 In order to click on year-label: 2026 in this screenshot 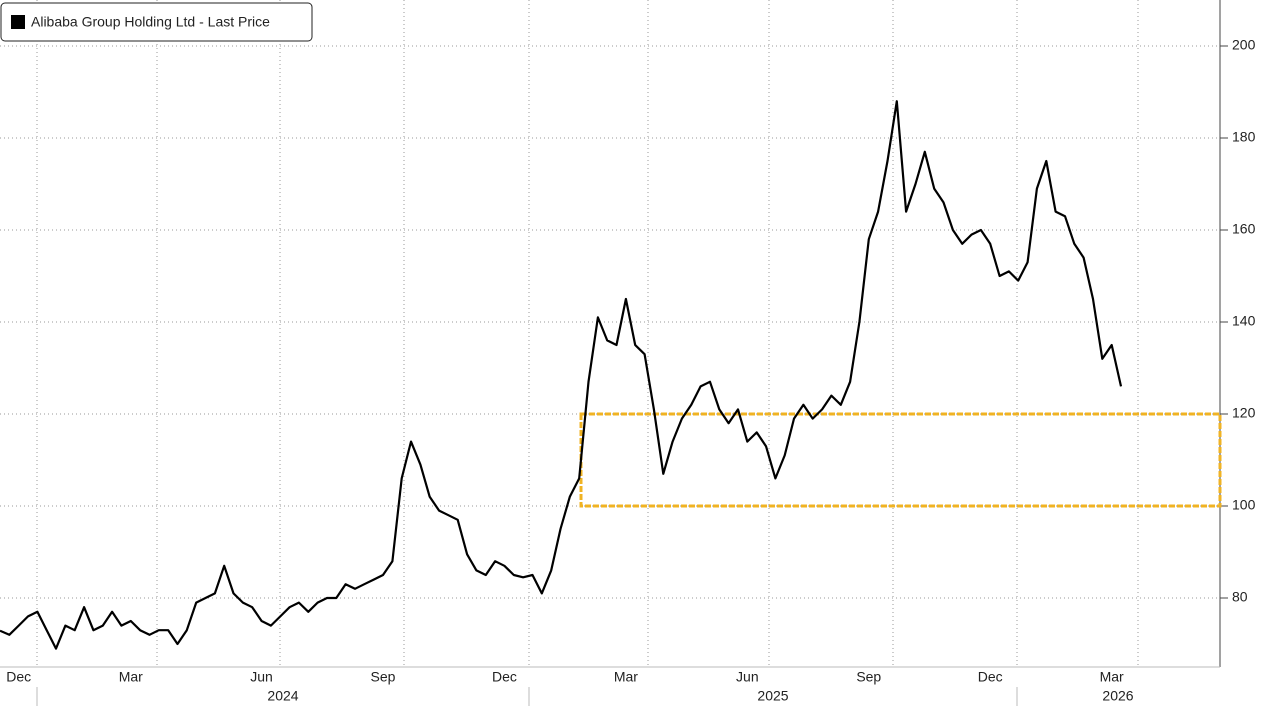, I will do `click(1117, 696)`.